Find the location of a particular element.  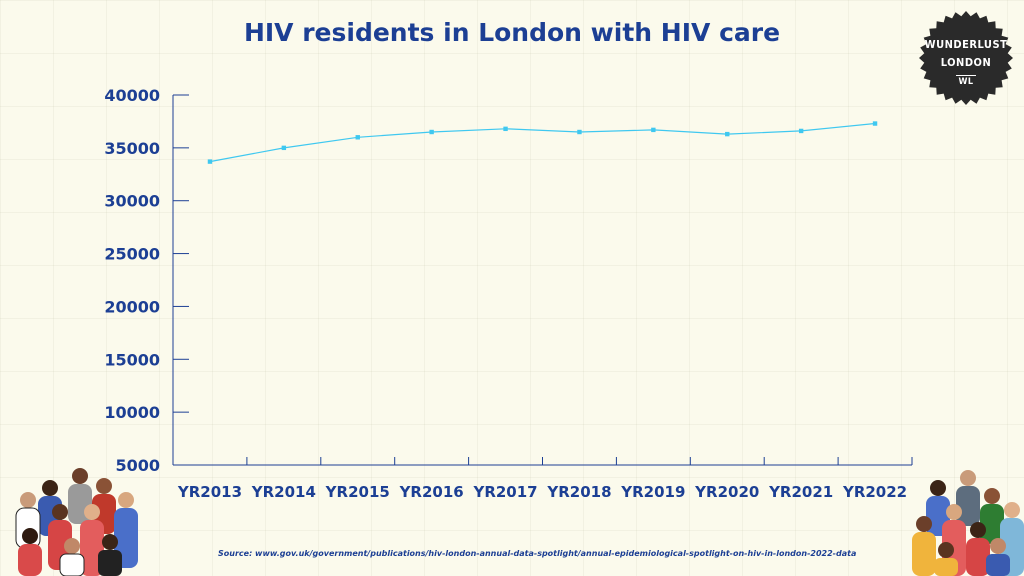

x-tick-label: YR2021 is located at coordinates (800, 492).